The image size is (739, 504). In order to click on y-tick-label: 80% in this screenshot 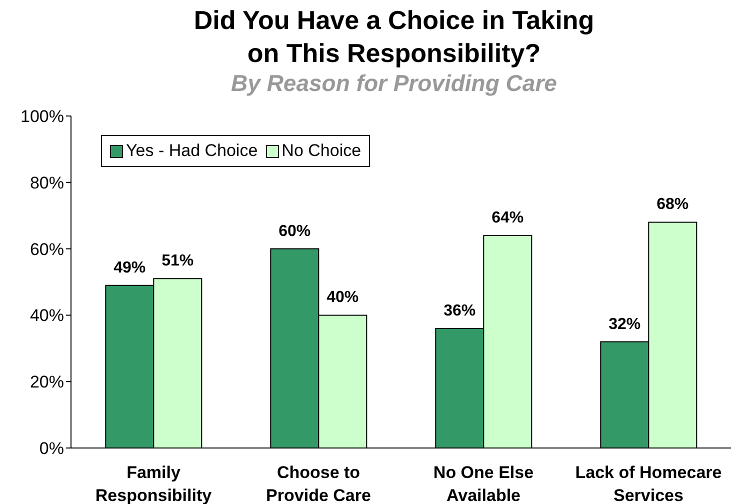, I will do `click(47, 182)`.